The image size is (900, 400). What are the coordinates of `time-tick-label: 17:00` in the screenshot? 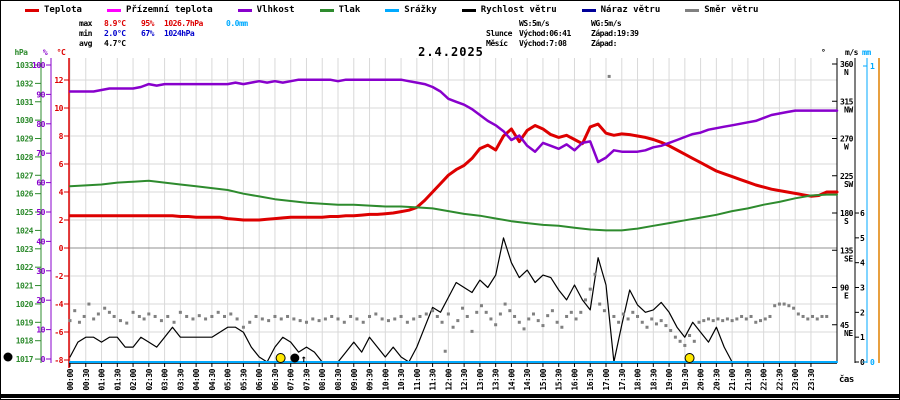 It's located at (606, 379).